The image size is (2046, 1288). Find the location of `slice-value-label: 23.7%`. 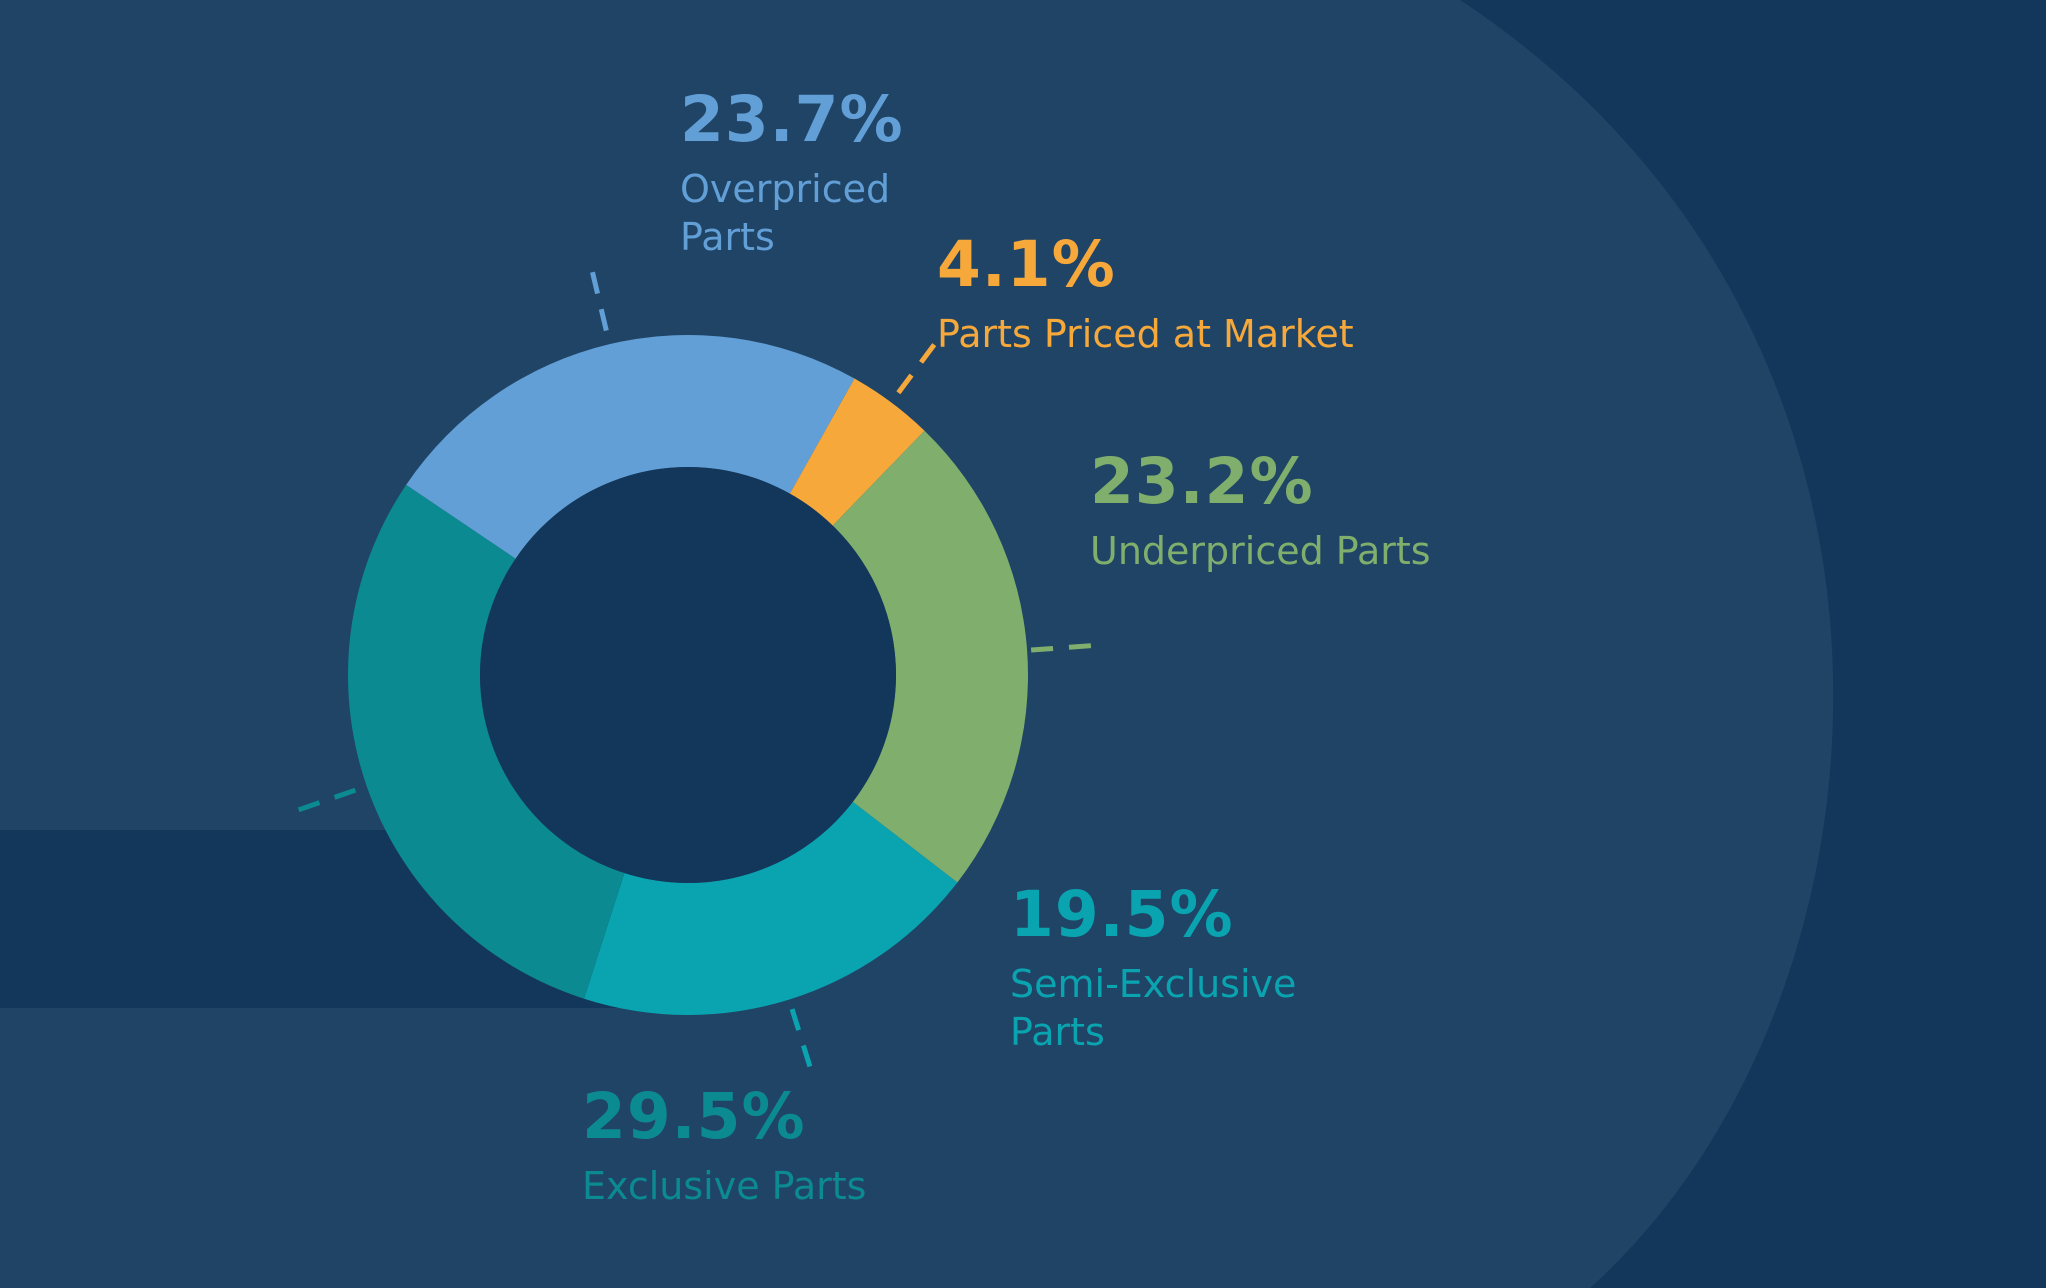

slice-value-label: 23.7% is located at coordinates (792, 119).